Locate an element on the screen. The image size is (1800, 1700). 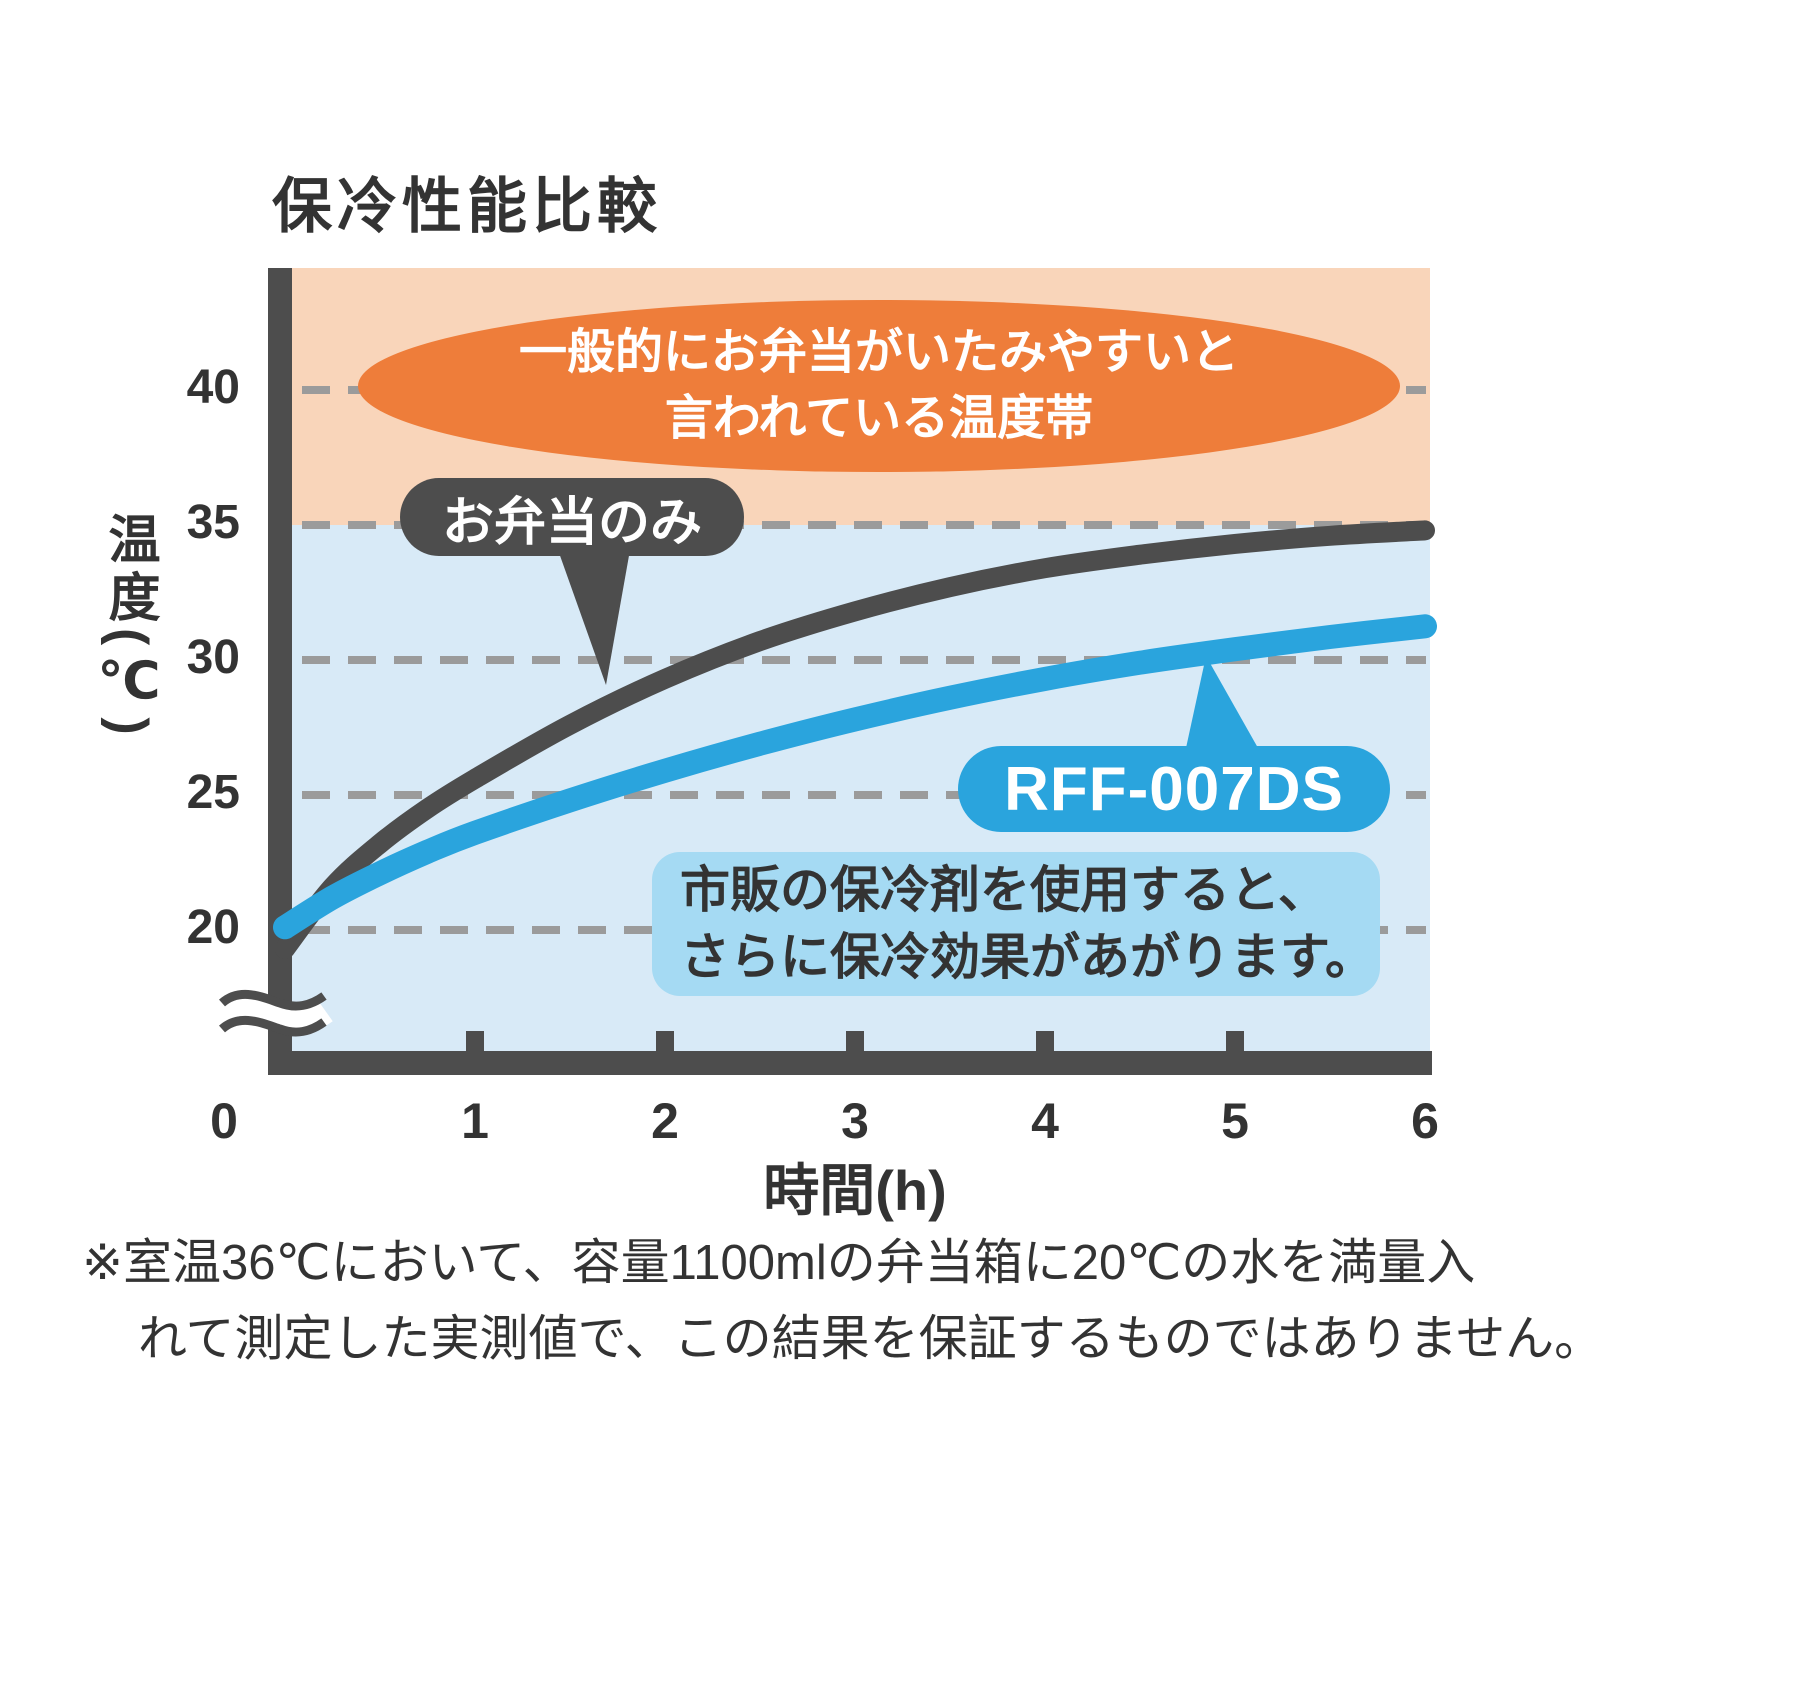
y-tick-label-20: 20 is located at coordinates (213, 927).